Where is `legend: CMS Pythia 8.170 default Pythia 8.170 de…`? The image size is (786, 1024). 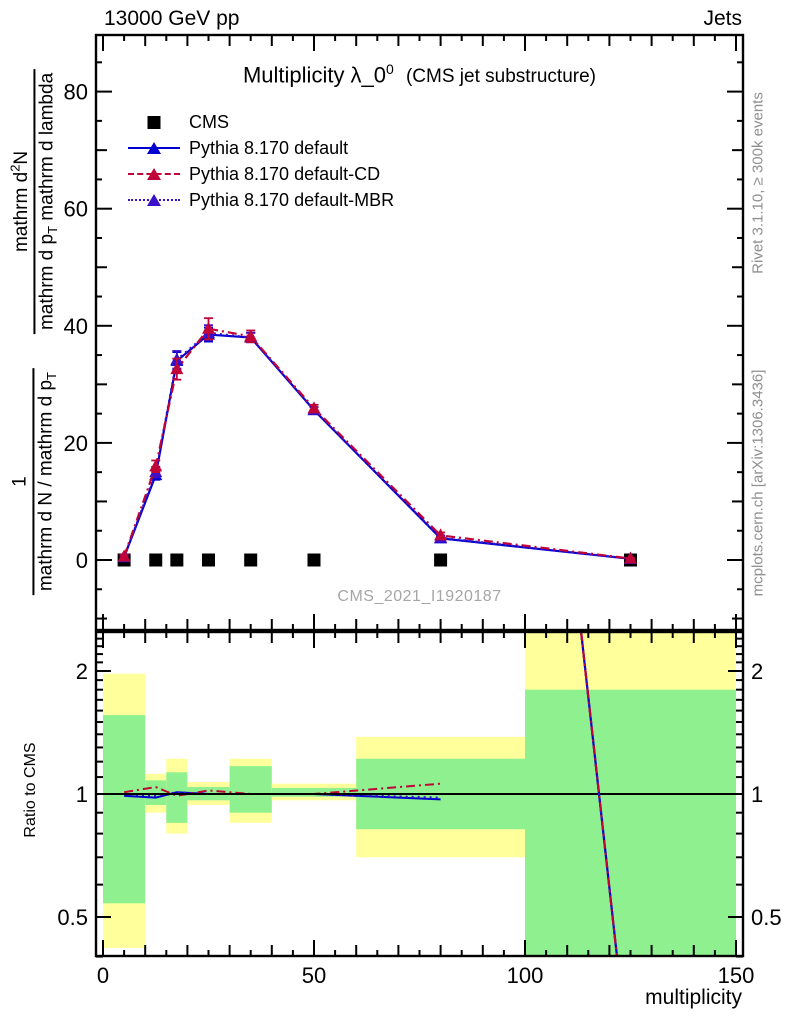
legend: CMS Pythia 8.170 default Pythia 8.170 de… is located at coordinates (261, 161).